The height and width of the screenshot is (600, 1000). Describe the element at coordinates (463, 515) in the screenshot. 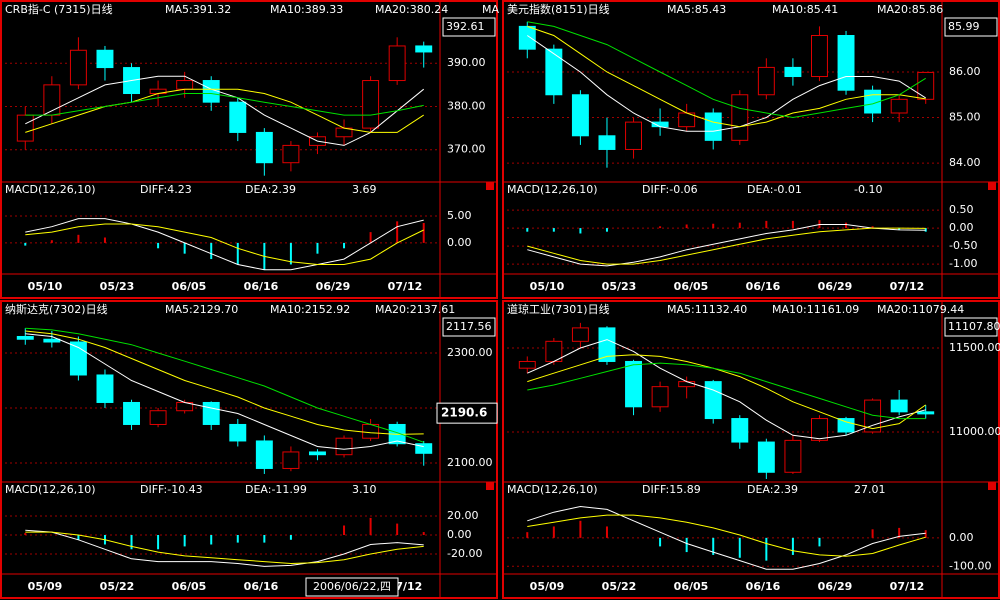

I see `y-tick-label: 20.00` at that location.